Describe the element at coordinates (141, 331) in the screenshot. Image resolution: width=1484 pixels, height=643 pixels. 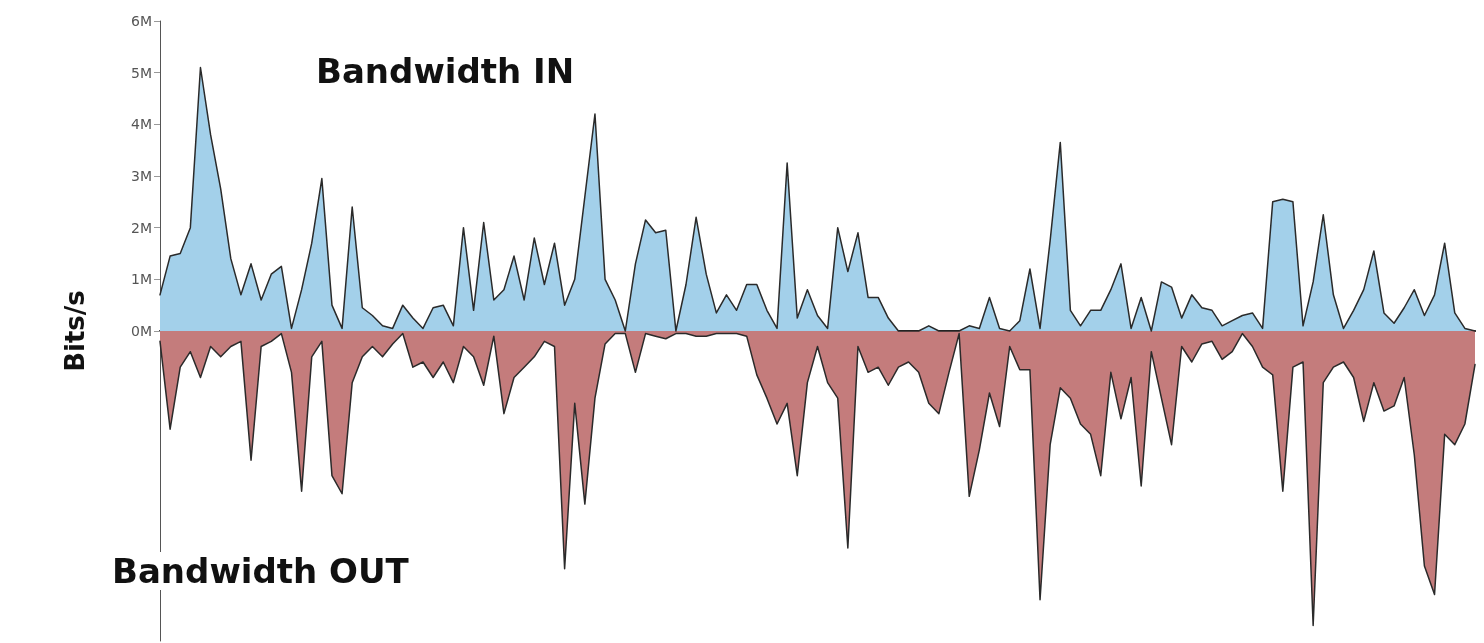
I see `y-tick-label: 0M` at that location.